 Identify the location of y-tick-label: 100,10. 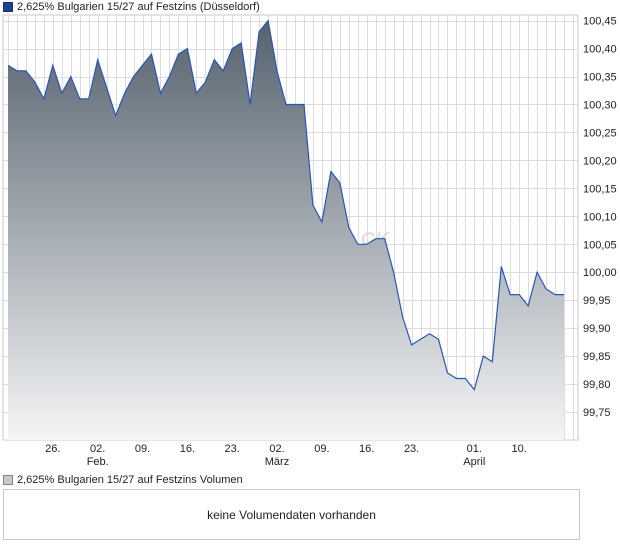
(600, 217).